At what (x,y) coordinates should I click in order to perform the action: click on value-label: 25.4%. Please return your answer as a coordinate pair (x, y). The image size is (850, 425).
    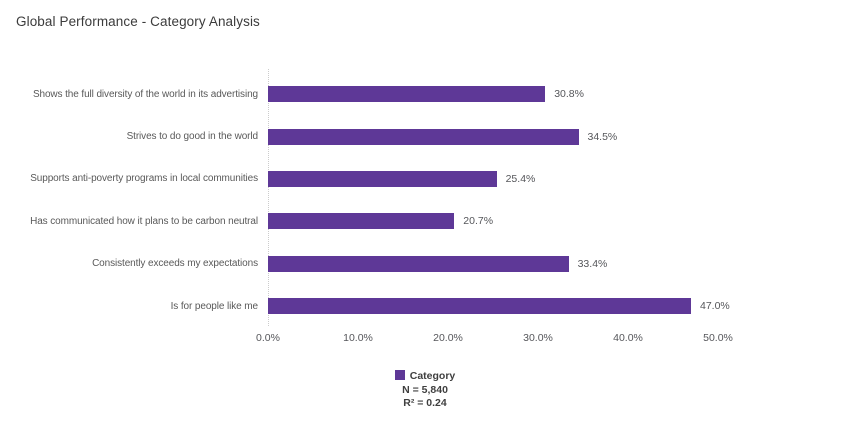
    Looking at the image, I should click on (520, 178).